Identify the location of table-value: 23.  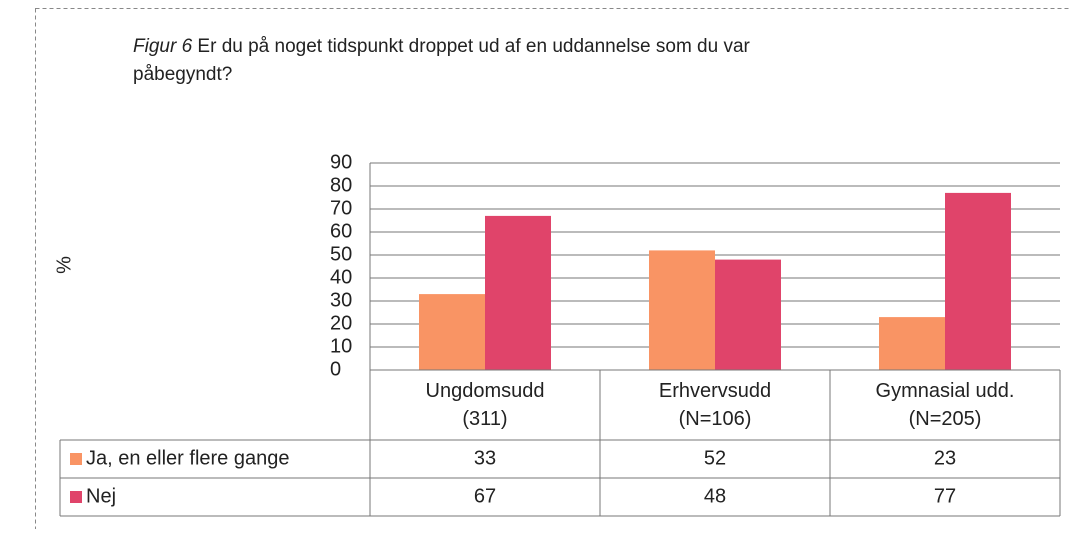
(945, 458).